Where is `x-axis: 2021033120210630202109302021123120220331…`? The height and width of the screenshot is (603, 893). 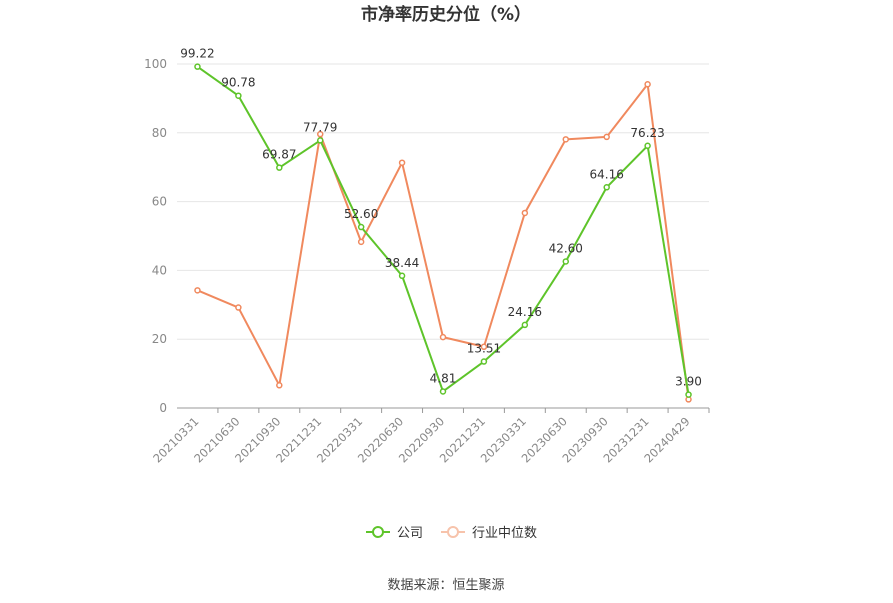
x-axis: 2021033120210630202109302021123120220331… is located at coordinates (430, 437).